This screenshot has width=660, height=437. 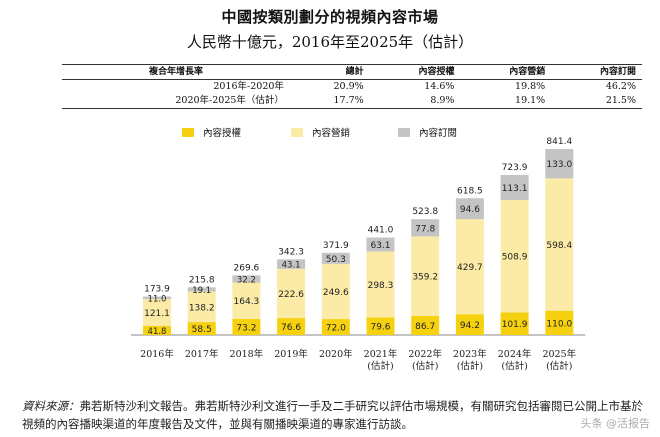 I want to click on bar-total-label: 371.9, so click(x=336, y=246).